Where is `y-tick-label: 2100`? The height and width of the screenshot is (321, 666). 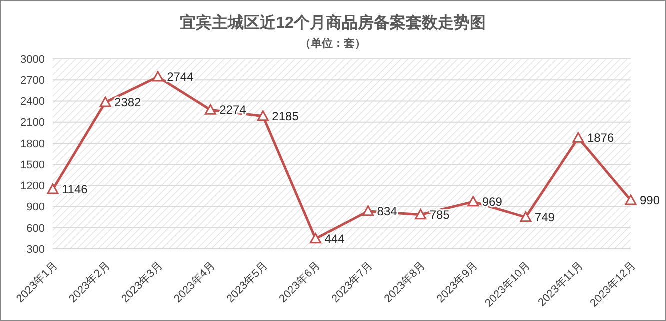
y-tick-label: 2100 is located at coordinates (32, 123).